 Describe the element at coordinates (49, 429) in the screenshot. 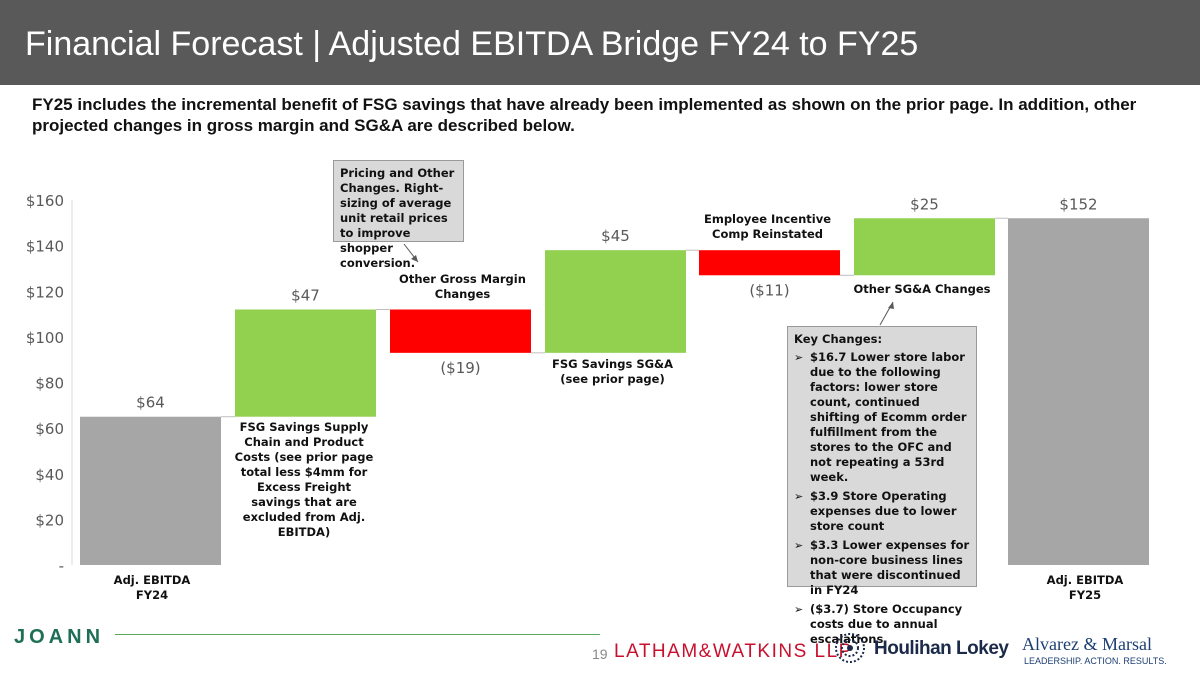

I see `y-tick-label: $60` at that location.